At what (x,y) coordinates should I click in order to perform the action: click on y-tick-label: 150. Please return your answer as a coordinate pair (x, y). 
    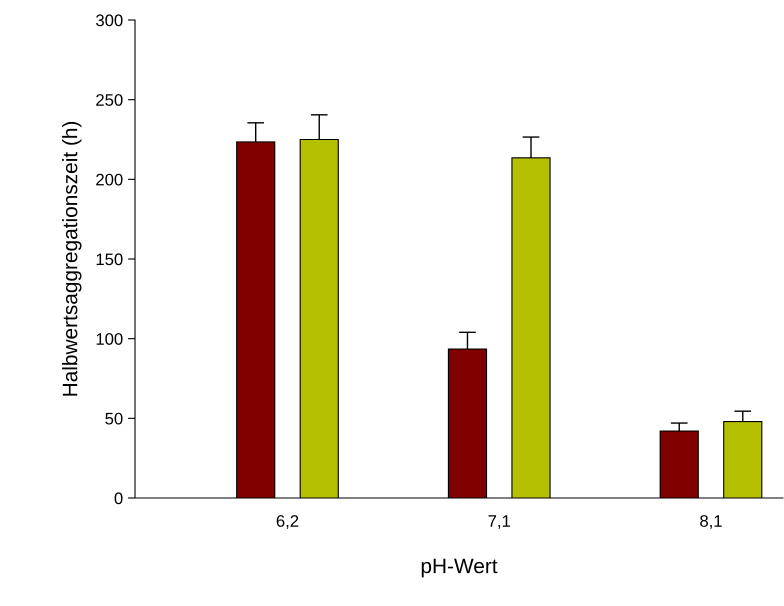
    Looking at the image, I should click on (109, 259).